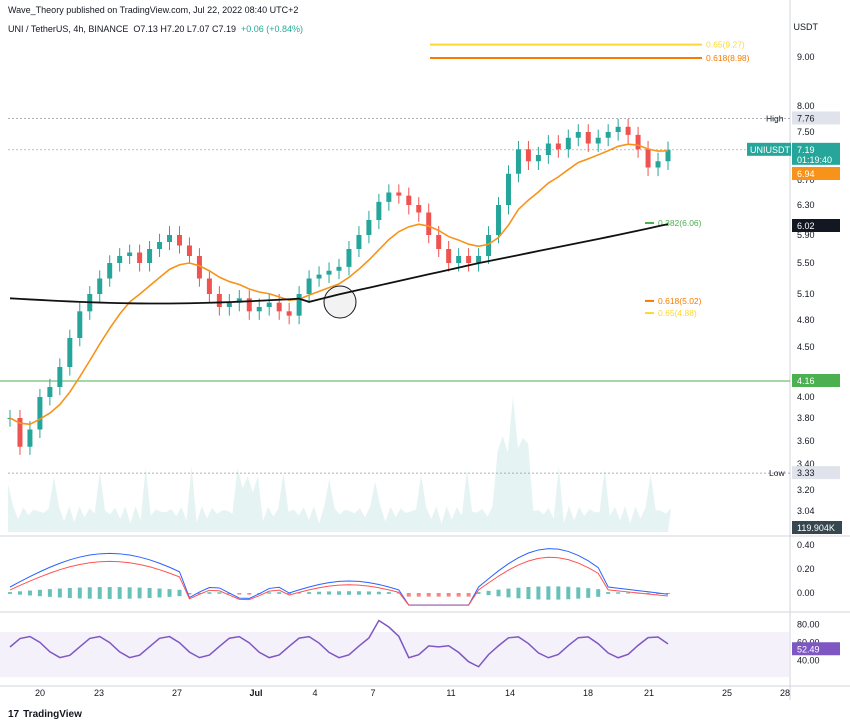  I want to click on price-tick-label: 3.60, so click(806, 441).